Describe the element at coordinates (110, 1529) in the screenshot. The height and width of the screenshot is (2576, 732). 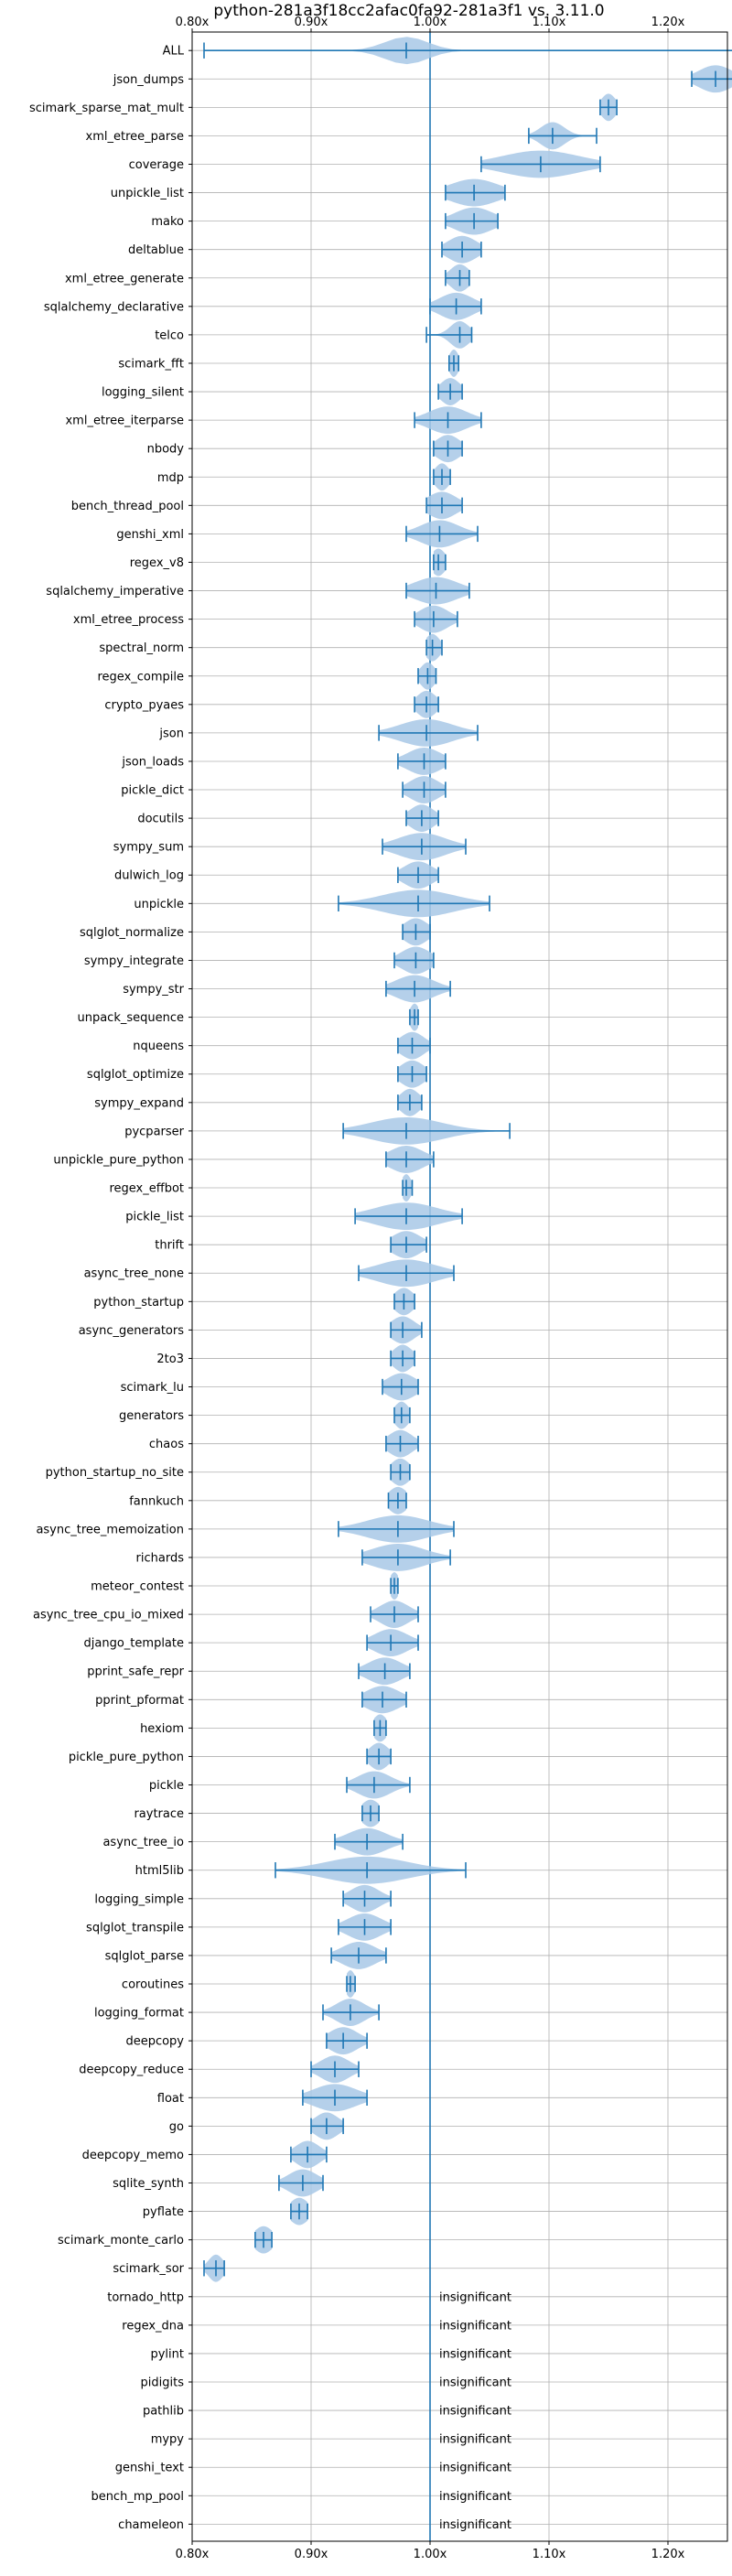
I see `category-label: async_tree_memoization` at that location.